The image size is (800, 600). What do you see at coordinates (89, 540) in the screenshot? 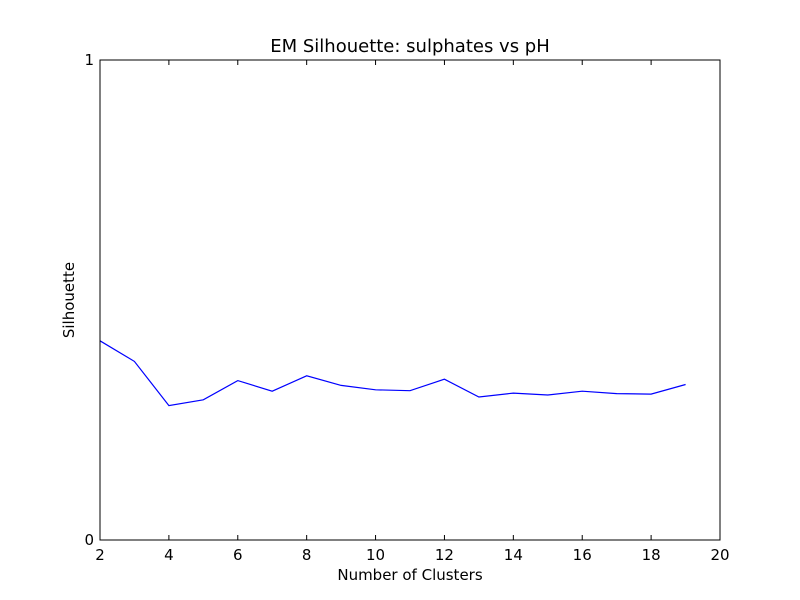
I see `y-tick-label: 0` at bounding box center [89, 540].